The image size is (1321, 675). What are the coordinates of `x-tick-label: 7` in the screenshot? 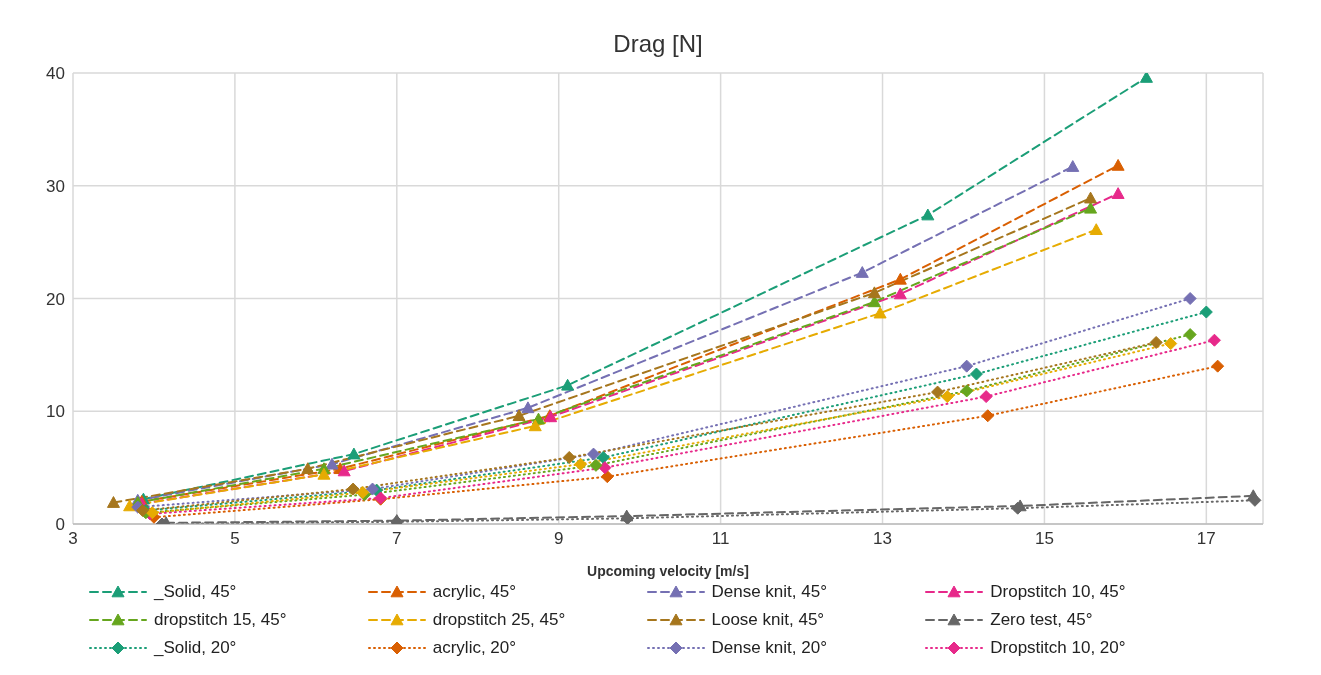 It's located at (397, 539).